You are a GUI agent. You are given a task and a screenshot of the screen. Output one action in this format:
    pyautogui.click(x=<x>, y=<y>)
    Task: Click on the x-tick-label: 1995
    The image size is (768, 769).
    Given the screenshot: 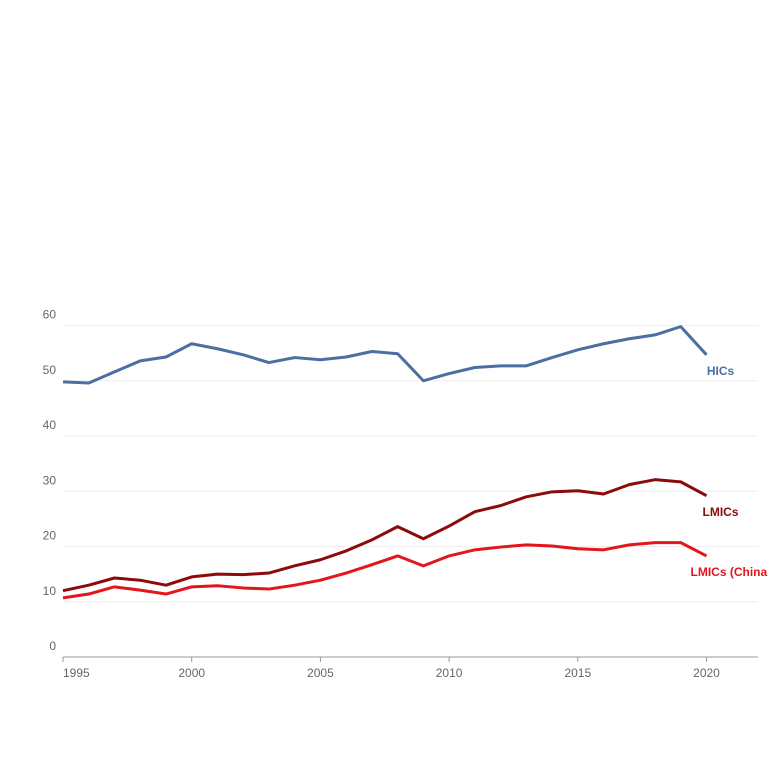 What is the action you would take?
    pyautogui.click(x=76, y=673)
    